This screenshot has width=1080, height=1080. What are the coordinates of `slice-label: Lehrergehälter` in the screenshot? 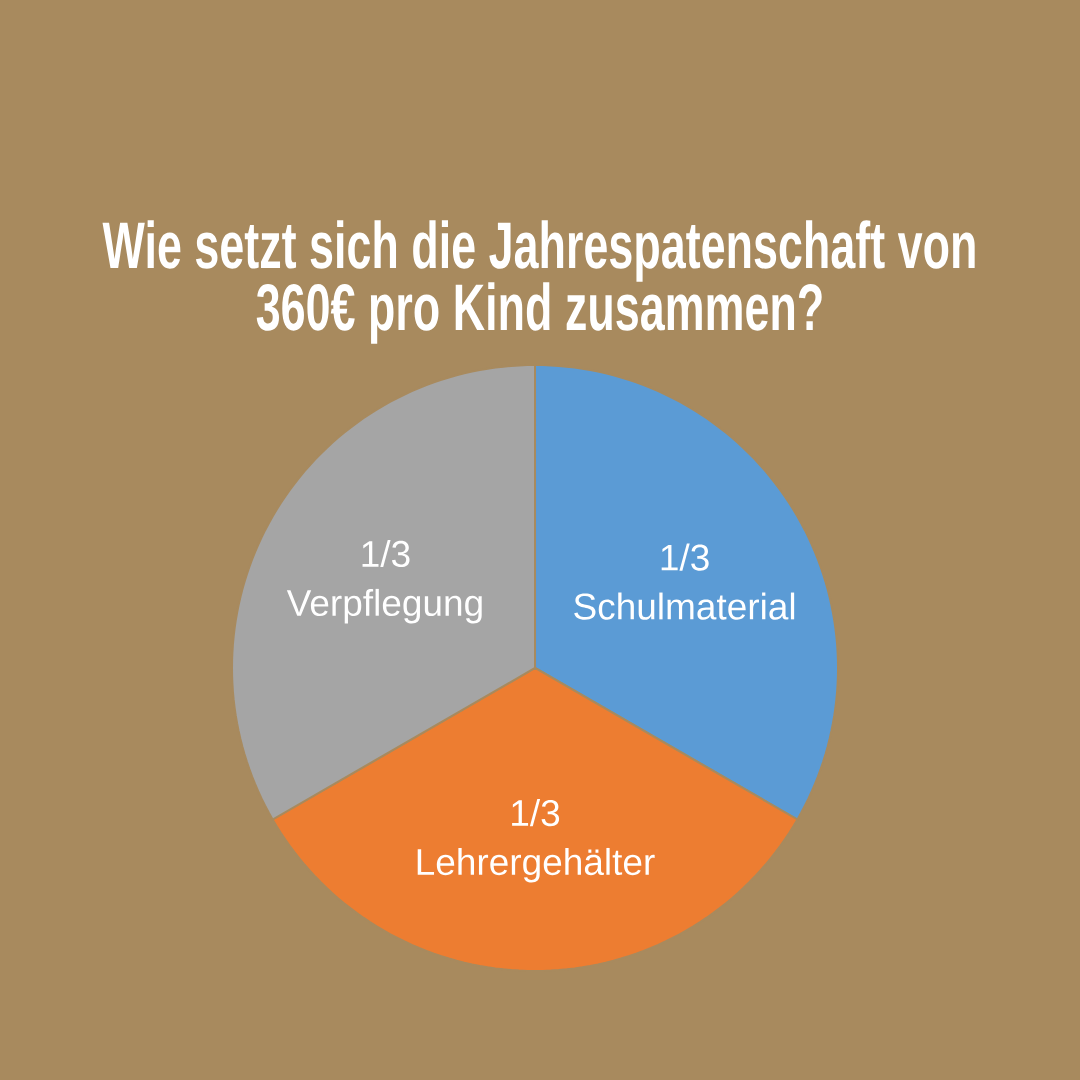 It's located at (536, 865).